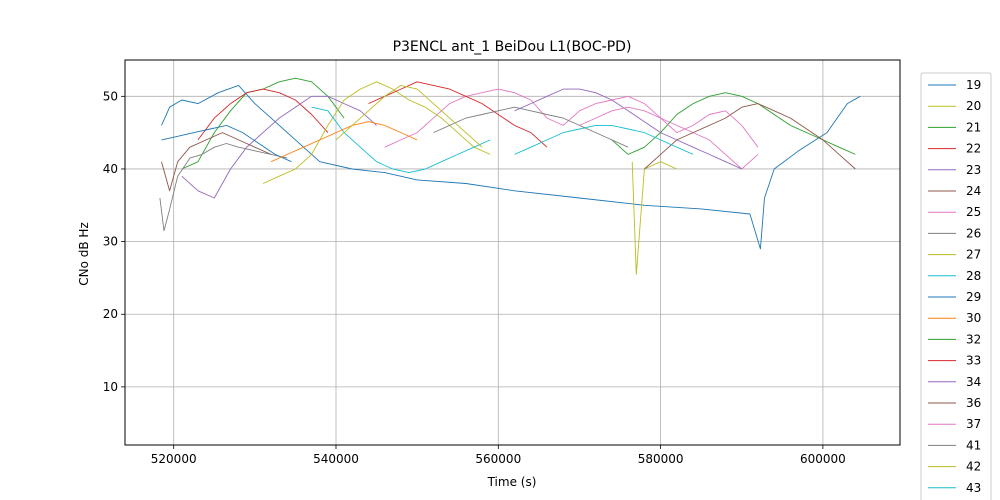 This screenshot has width=1000, height=500. I want to click on legend-entry-label: 33, so click(973, 361).